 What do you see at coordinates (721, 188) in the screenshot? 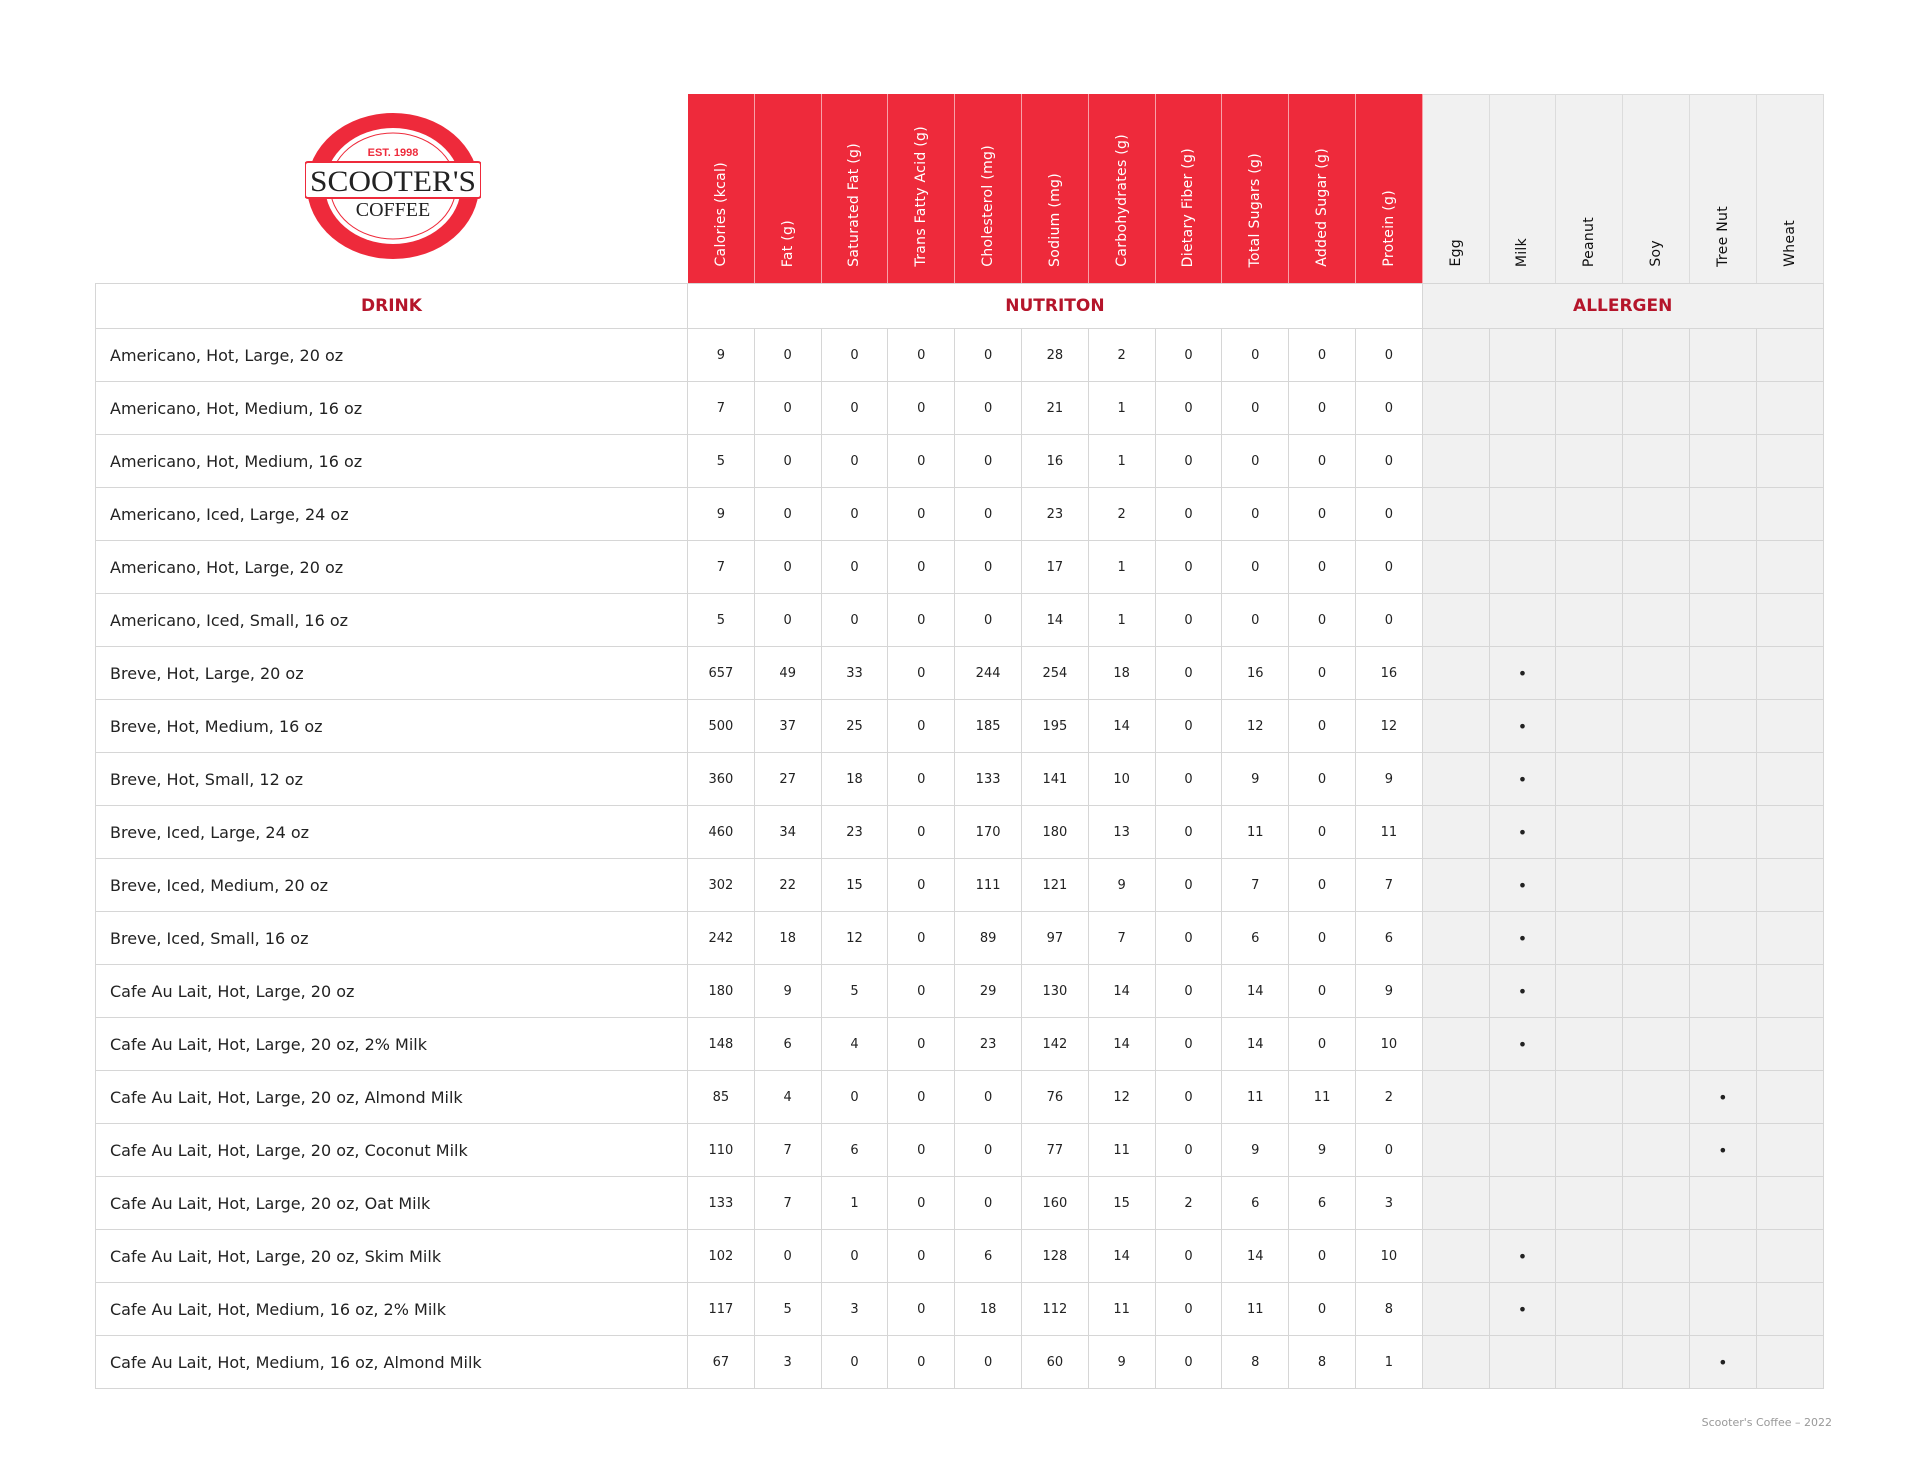
I see `nutrition-column-header: Calories (kcal)` at bounding box center [721, 188].